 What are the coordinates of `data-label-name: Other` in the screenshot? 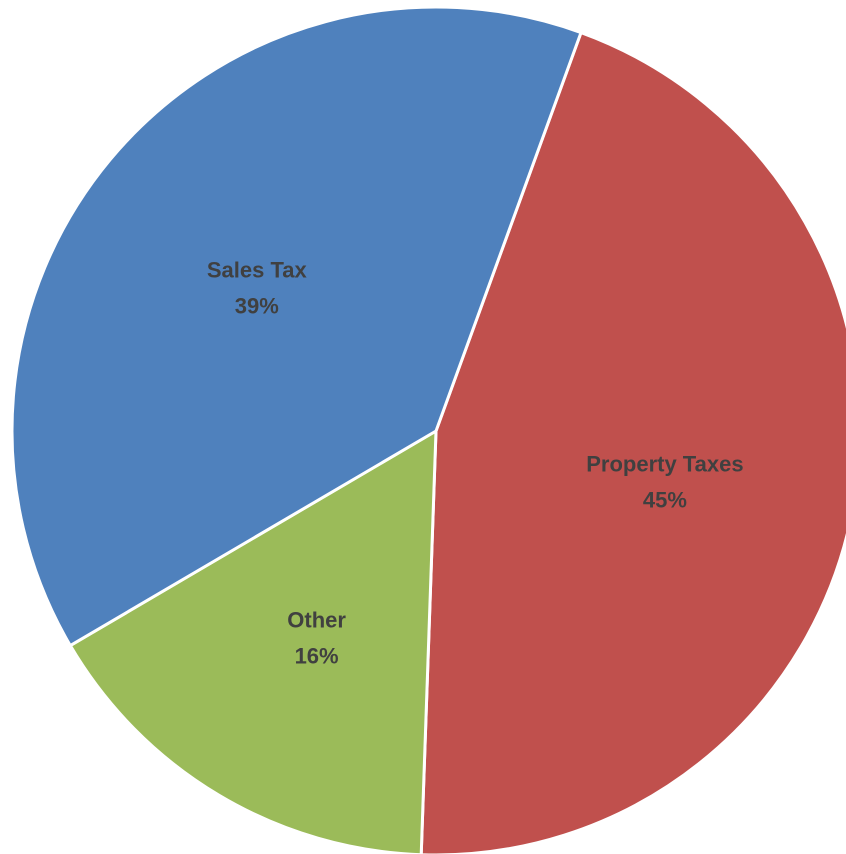 It's located at (316, 619).